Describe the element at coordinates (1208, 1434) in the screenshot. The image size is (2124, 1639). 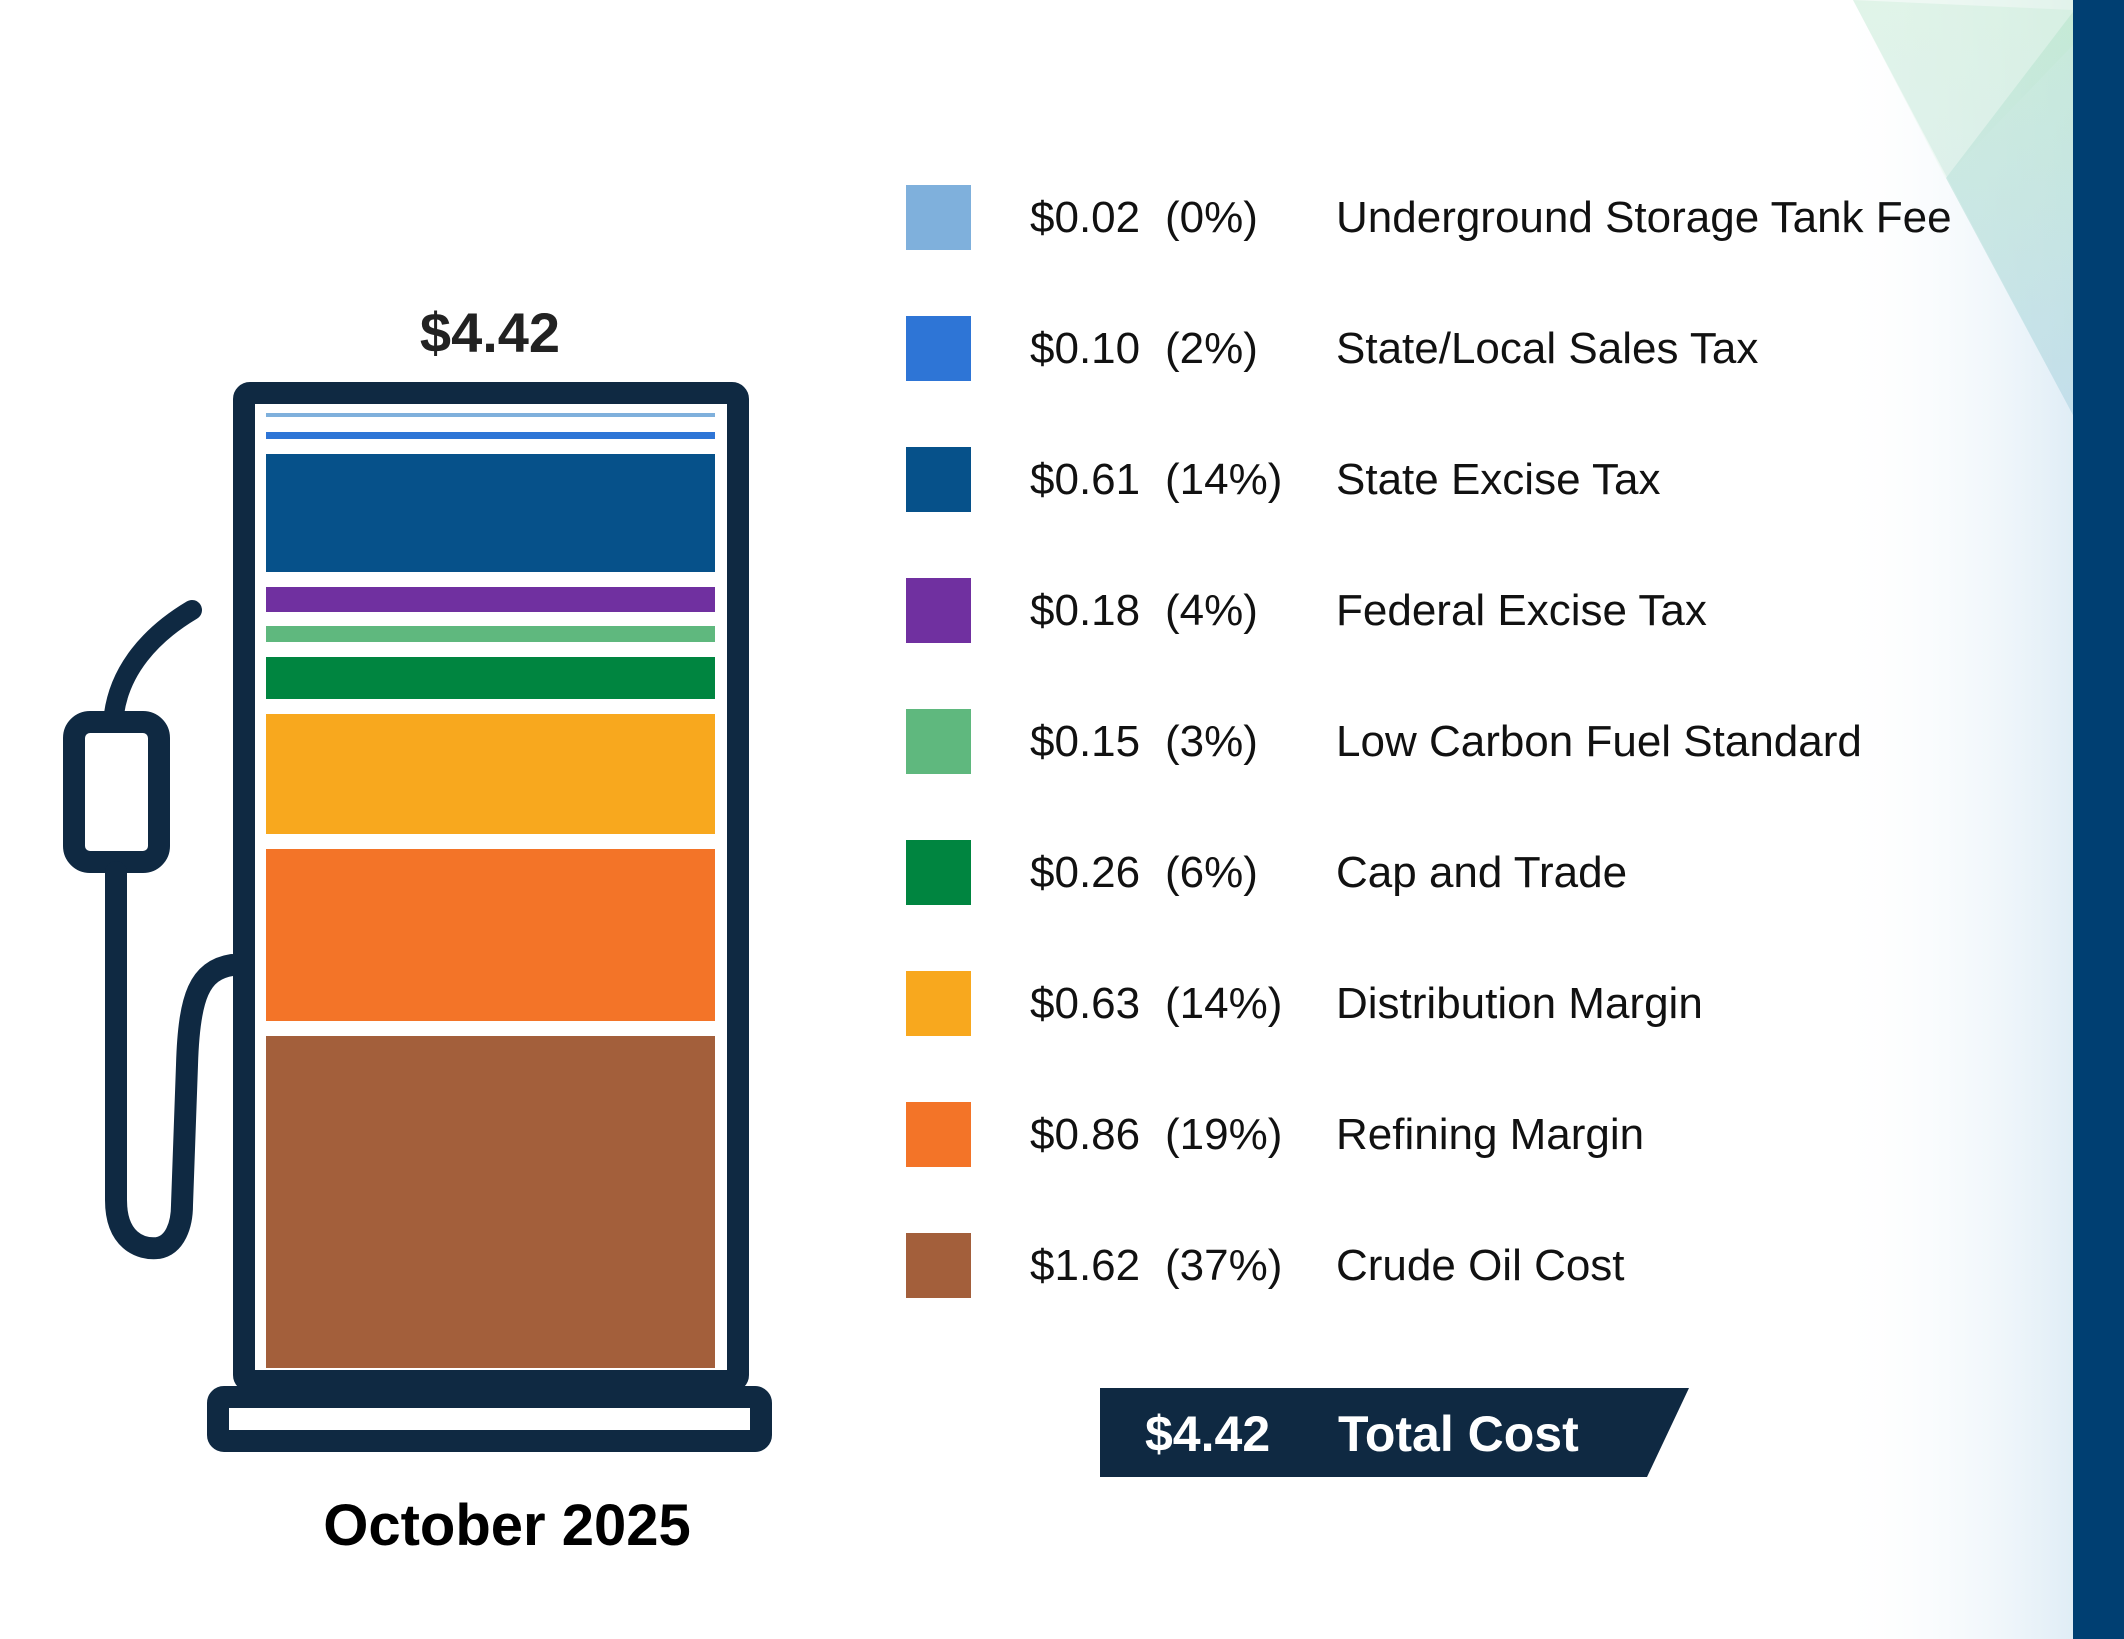
I see `total-price: $4.42` at that location.